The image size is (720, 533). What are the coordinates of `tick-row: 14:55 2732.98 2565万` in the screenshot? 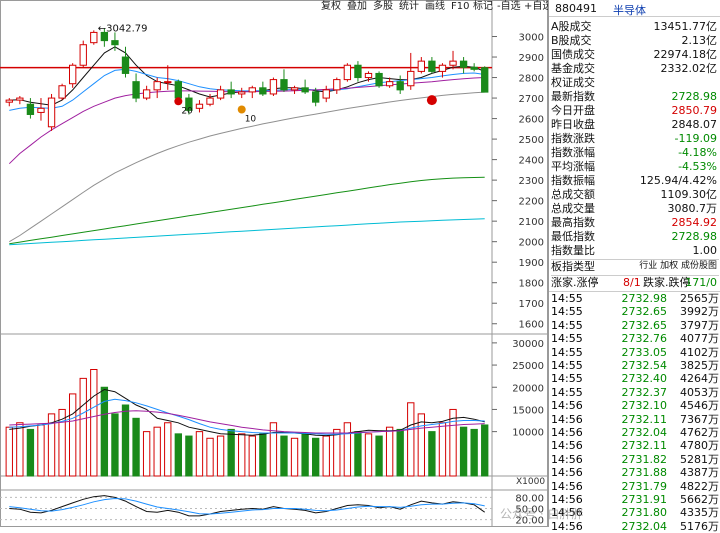 It's located at (634, 299).